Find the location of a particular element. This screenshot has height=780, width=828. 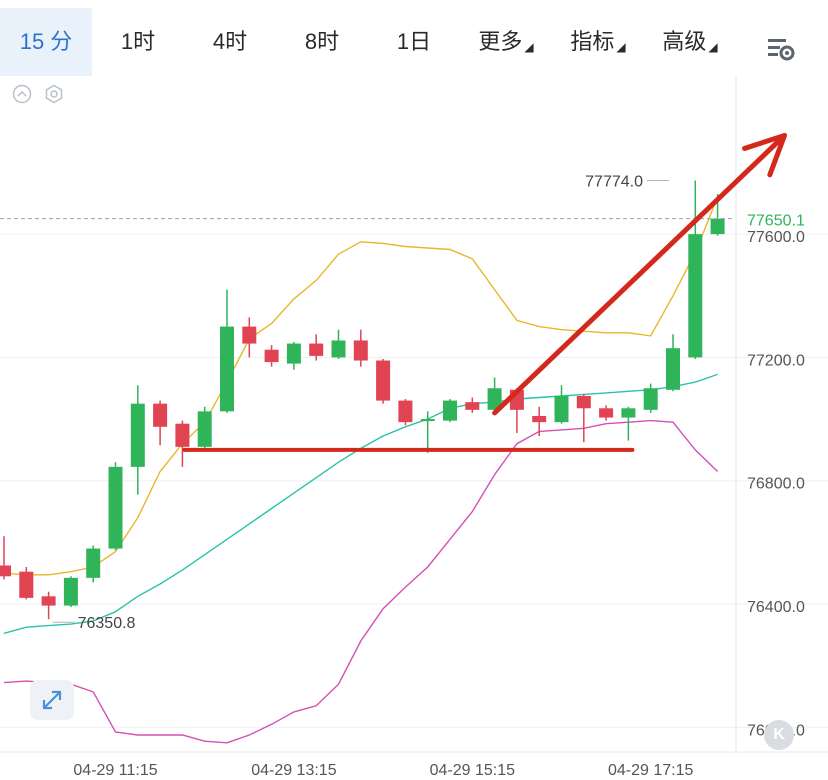

settings-icon is located at coordinates (780, 50).